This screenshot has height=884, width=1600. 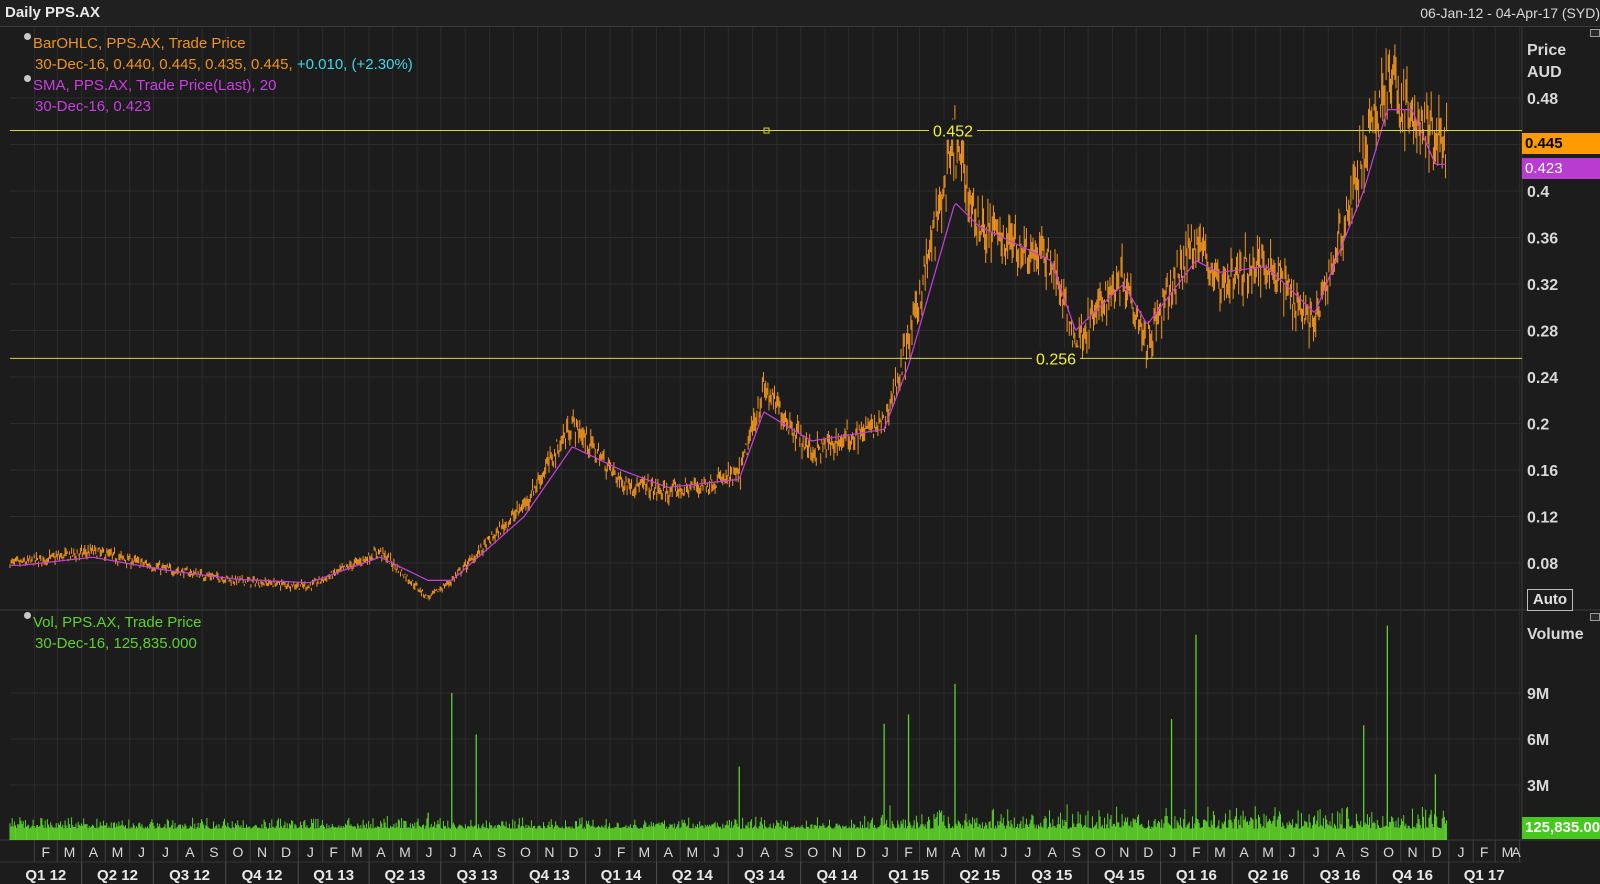 I want to click on price-axis-title: Price, so click(x=1547, y=50).